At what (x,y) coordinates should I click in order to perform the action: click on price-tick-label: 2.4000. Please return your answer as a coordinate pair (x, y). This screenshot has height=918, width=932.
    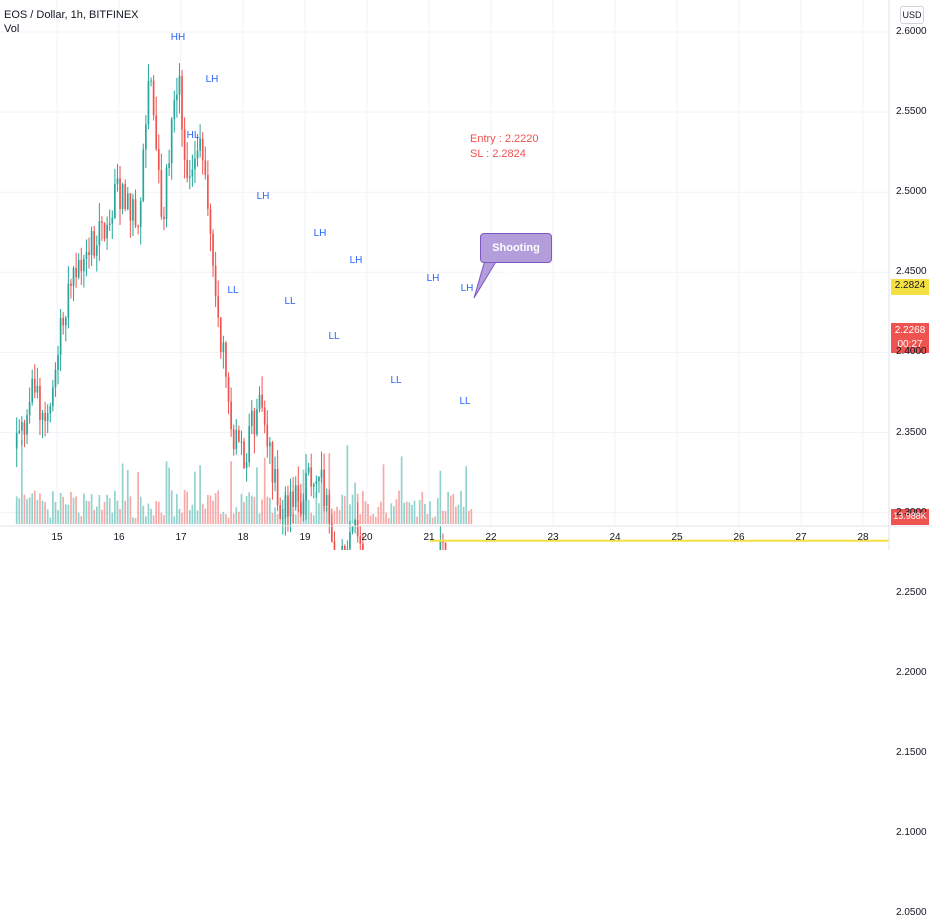
    Looking at the image, I should click on (911, 352).